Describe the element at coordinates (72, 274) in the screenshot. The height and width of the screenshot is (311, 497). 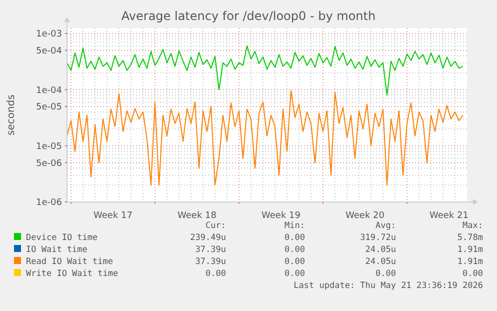
I see `legend-label: Write IO Wait time` at that location.